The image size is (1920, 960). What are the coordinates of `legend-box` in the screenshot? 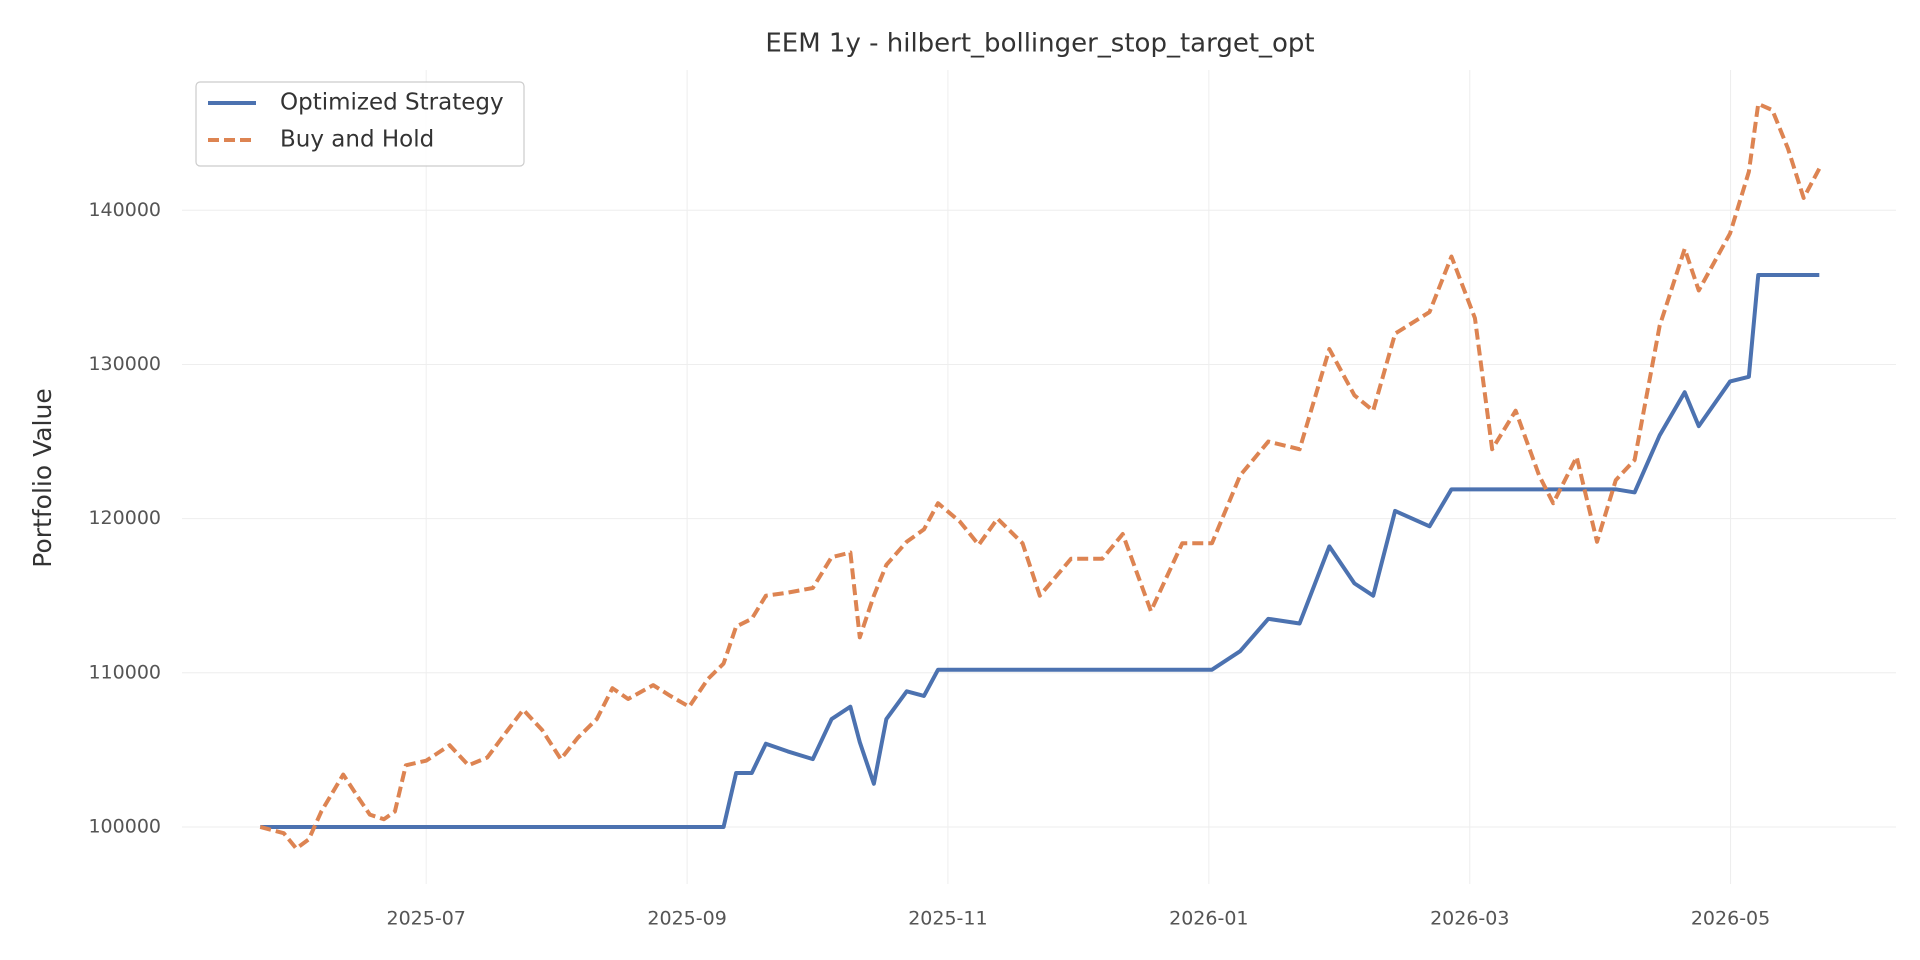 It's located at (360, 124).